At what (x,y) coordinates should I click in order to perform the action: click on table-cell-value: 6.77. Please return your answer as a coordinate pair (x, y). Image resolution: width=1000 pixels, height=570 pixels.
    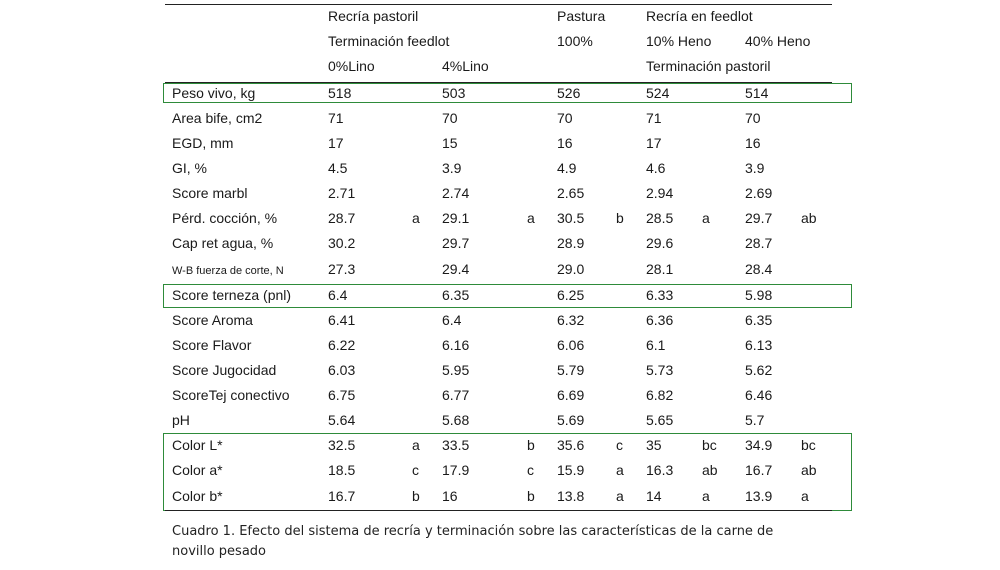
    Looking at the image, I should click on (456, 395).